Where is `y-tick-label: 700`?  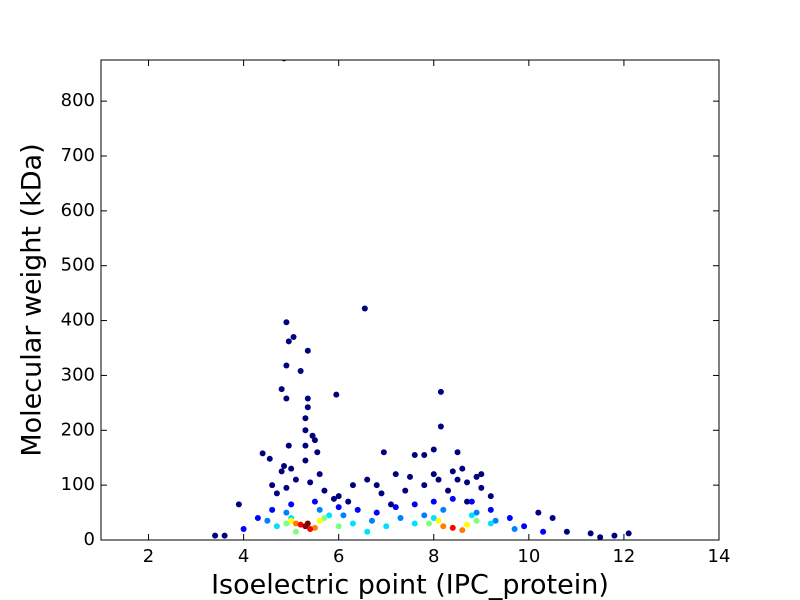
y-tick-label: 700 is located at coordinates (78, 155).